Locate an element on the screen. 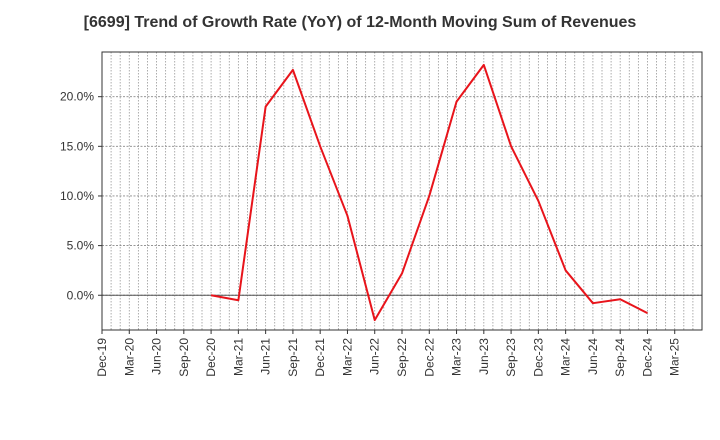 The height and width of the screenshot is (440, 720). x-tick-label: Mar-23 is located at coordinates (457, 357).